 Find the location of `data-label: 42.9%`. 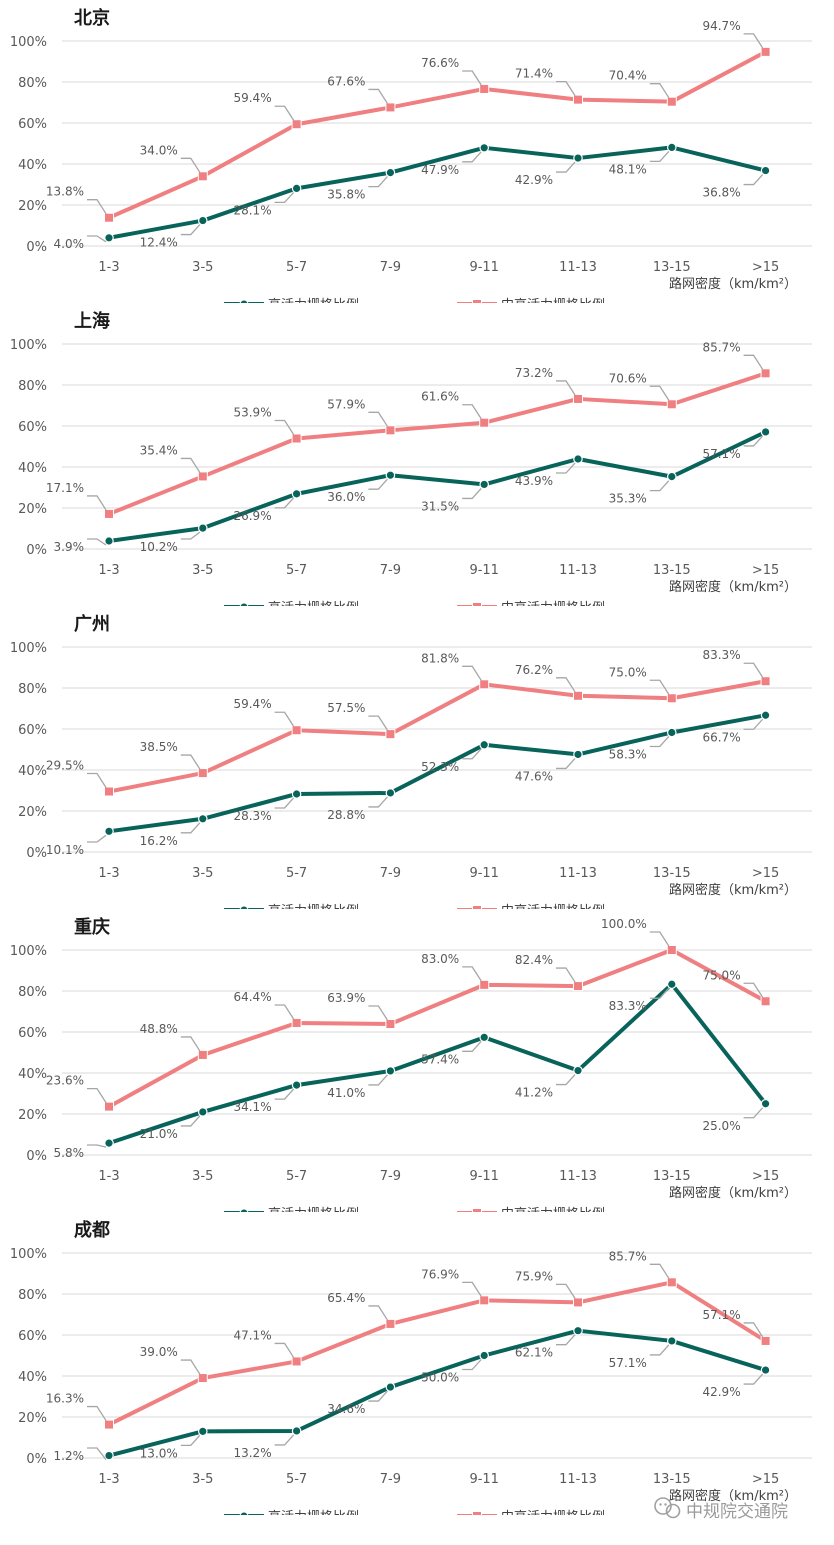

data-label: 42.9% is located at coordinates (721, 1392).